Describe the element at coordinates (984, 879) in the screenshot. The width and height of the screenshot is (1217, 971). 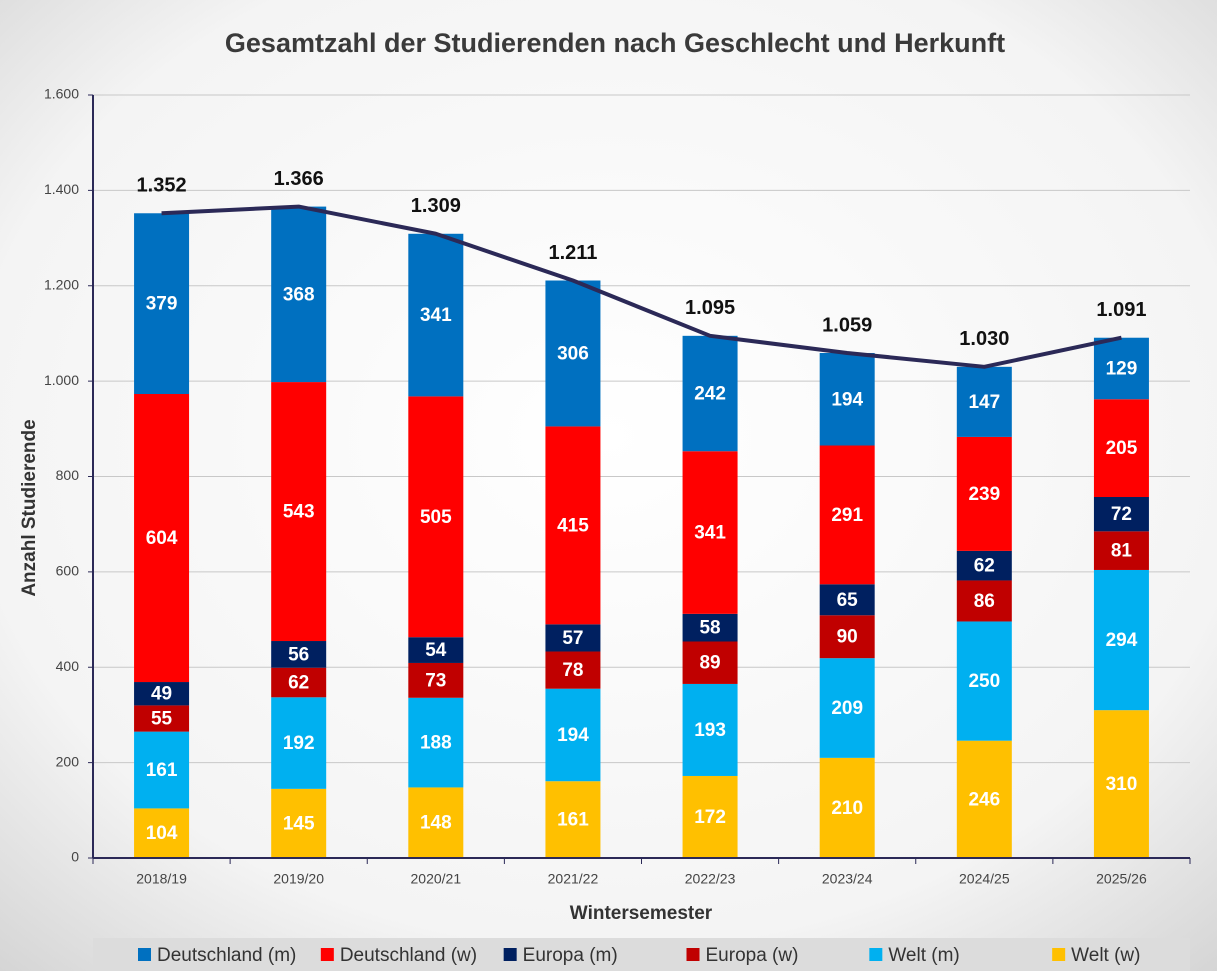
I see `x-tick-label: 2024/25` at that location.